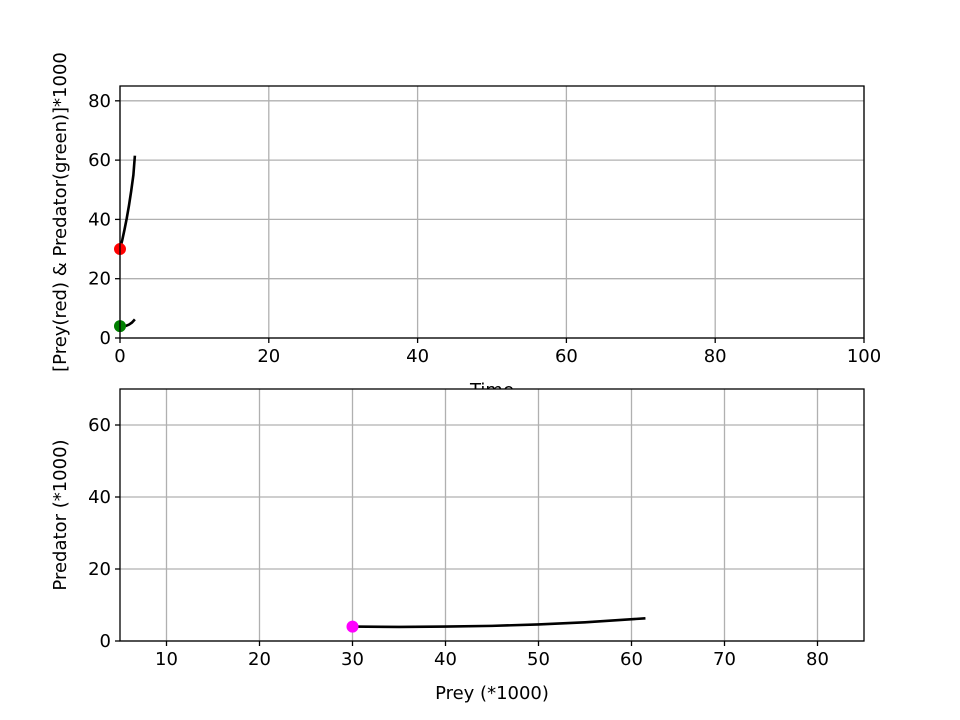 The width and height of the screenshot is (960, 720). Describe the element at coordinates (864, 356) in the screenshot. I see `x-tick-label: 100` at that location.